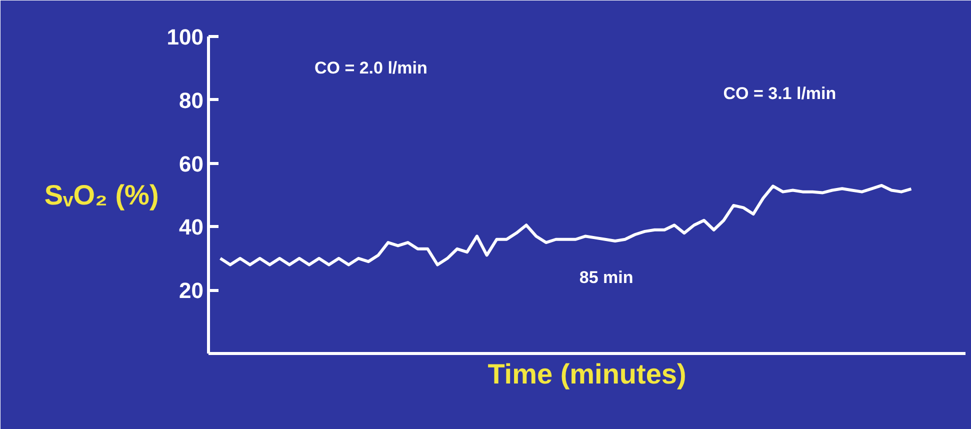 The height and width of the screenshot is (429, 971). Describe the element at coordinates (191, 291) in the screenshot. I see `y-tick-label: 20` at that location.